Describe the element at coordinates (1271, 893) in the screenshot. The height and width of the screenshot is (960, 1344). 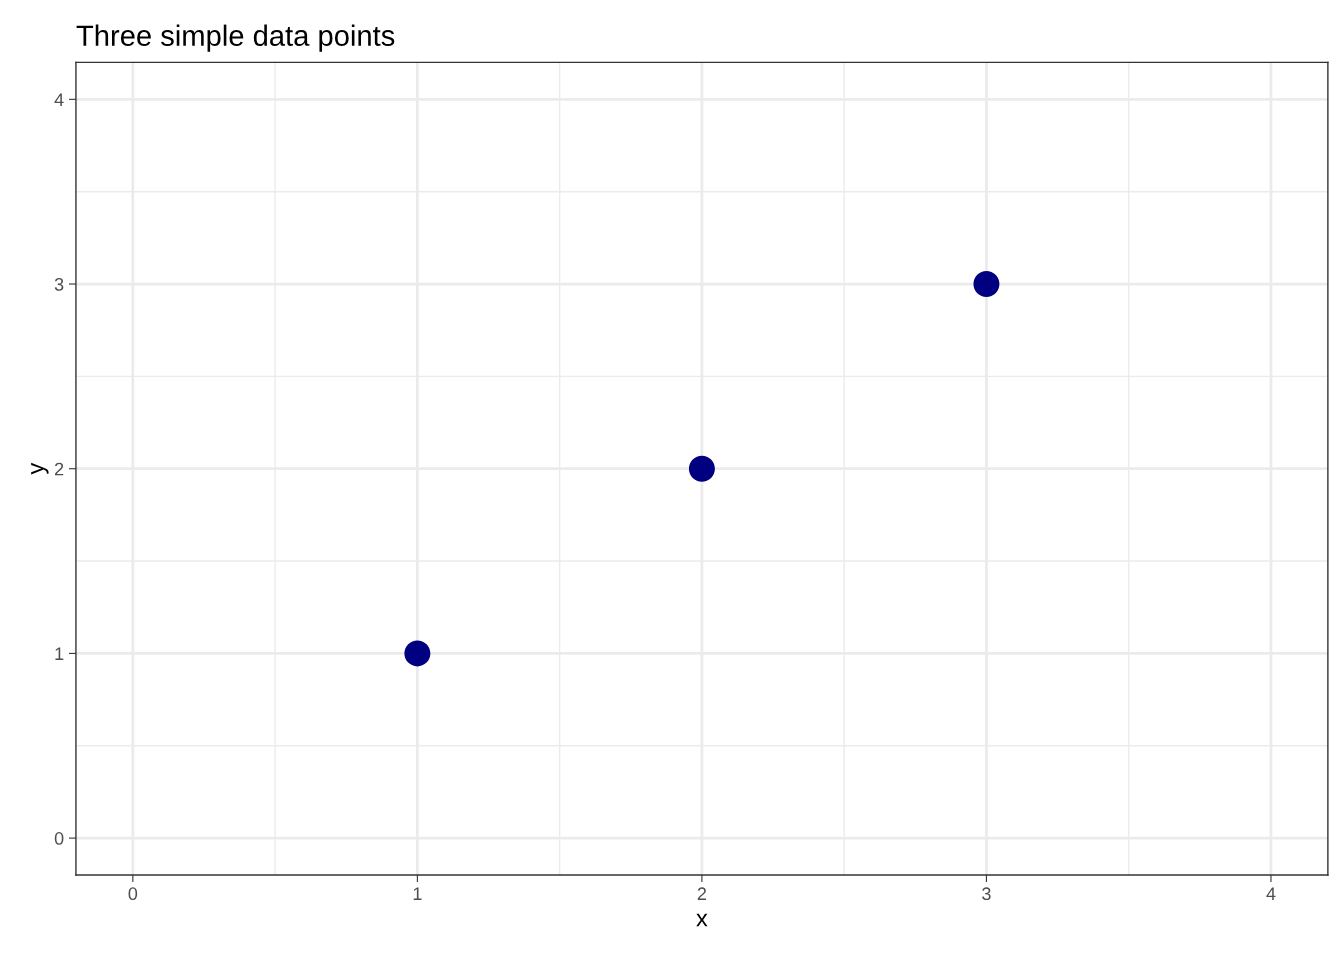
I see `x-tick-label: 4` at that location.